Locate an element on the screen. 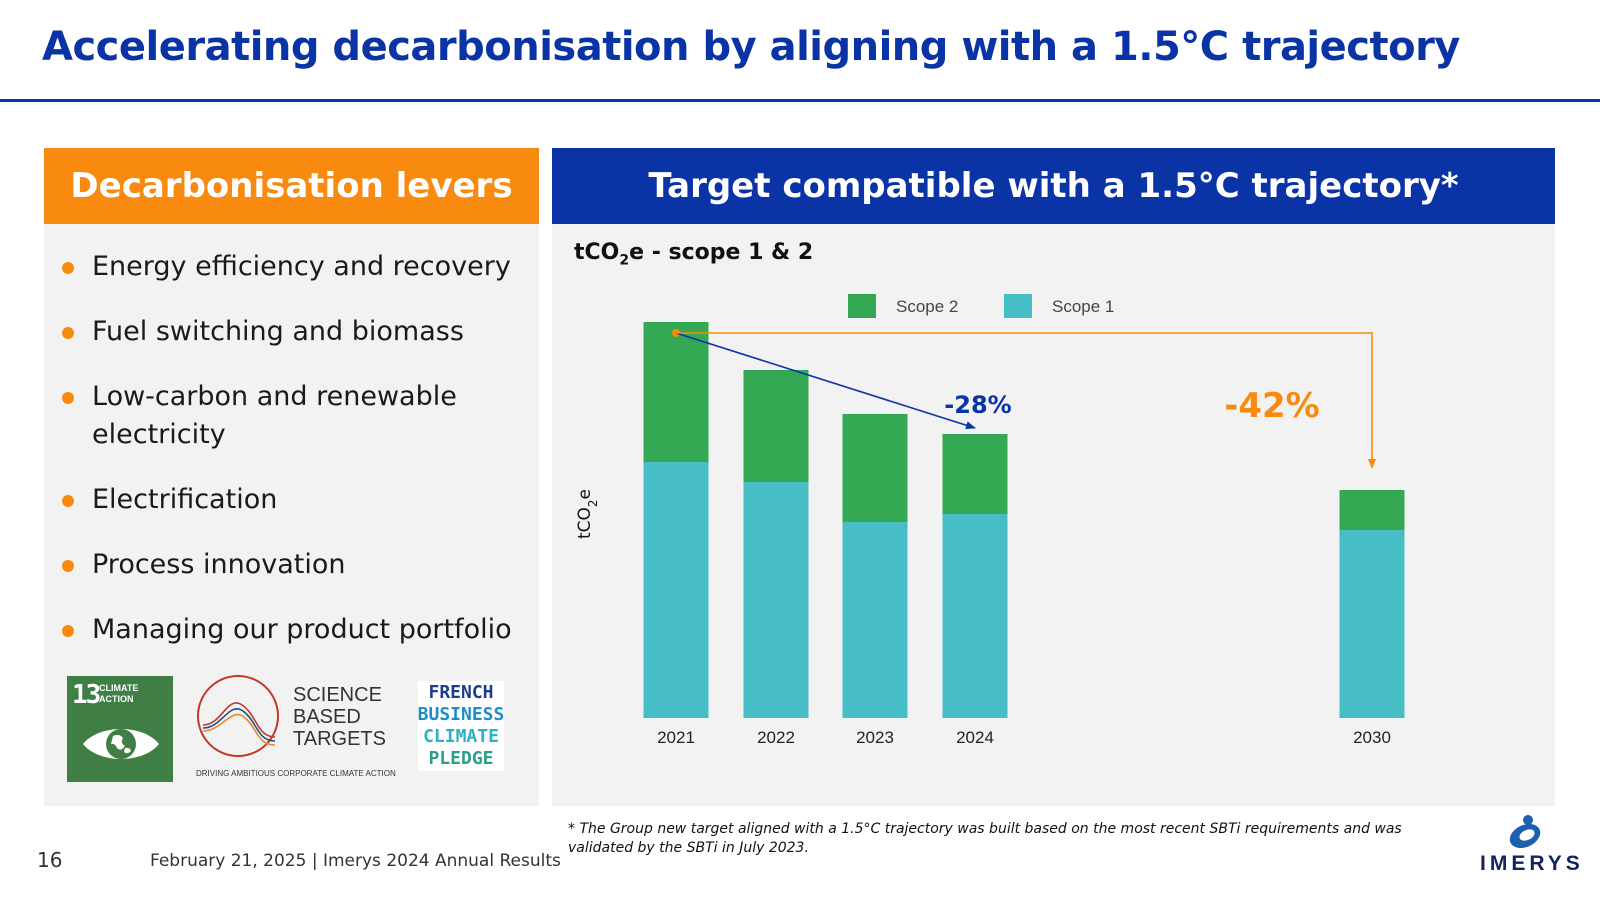 The height and width of the screenshot is (900, 1600). fbcp-line: BUSINESS is located at coordinates (461, 714).